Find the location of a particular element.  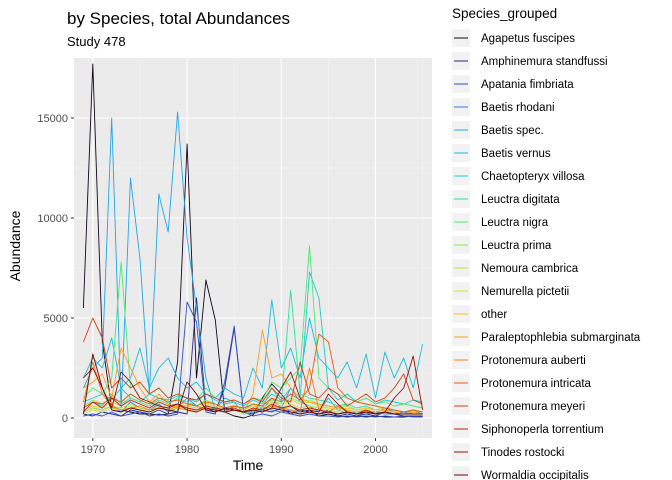

y-tick-label: 5000 is located at coordinates (56, 319).